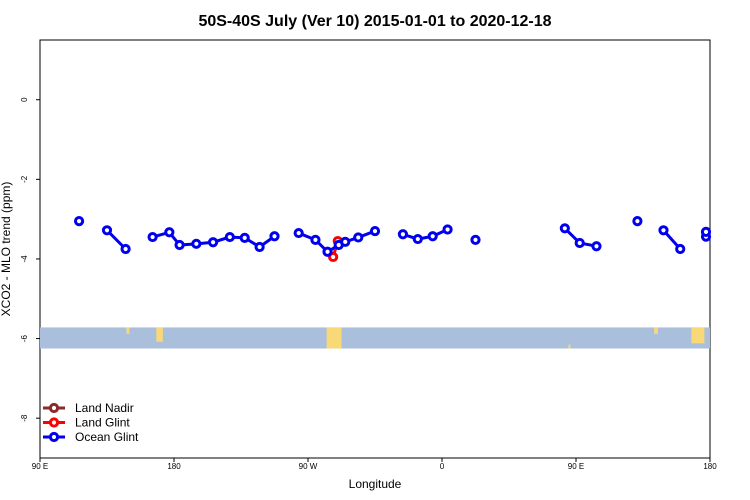  I want to click on y-tick-label-3: -6, so click(24, 338).